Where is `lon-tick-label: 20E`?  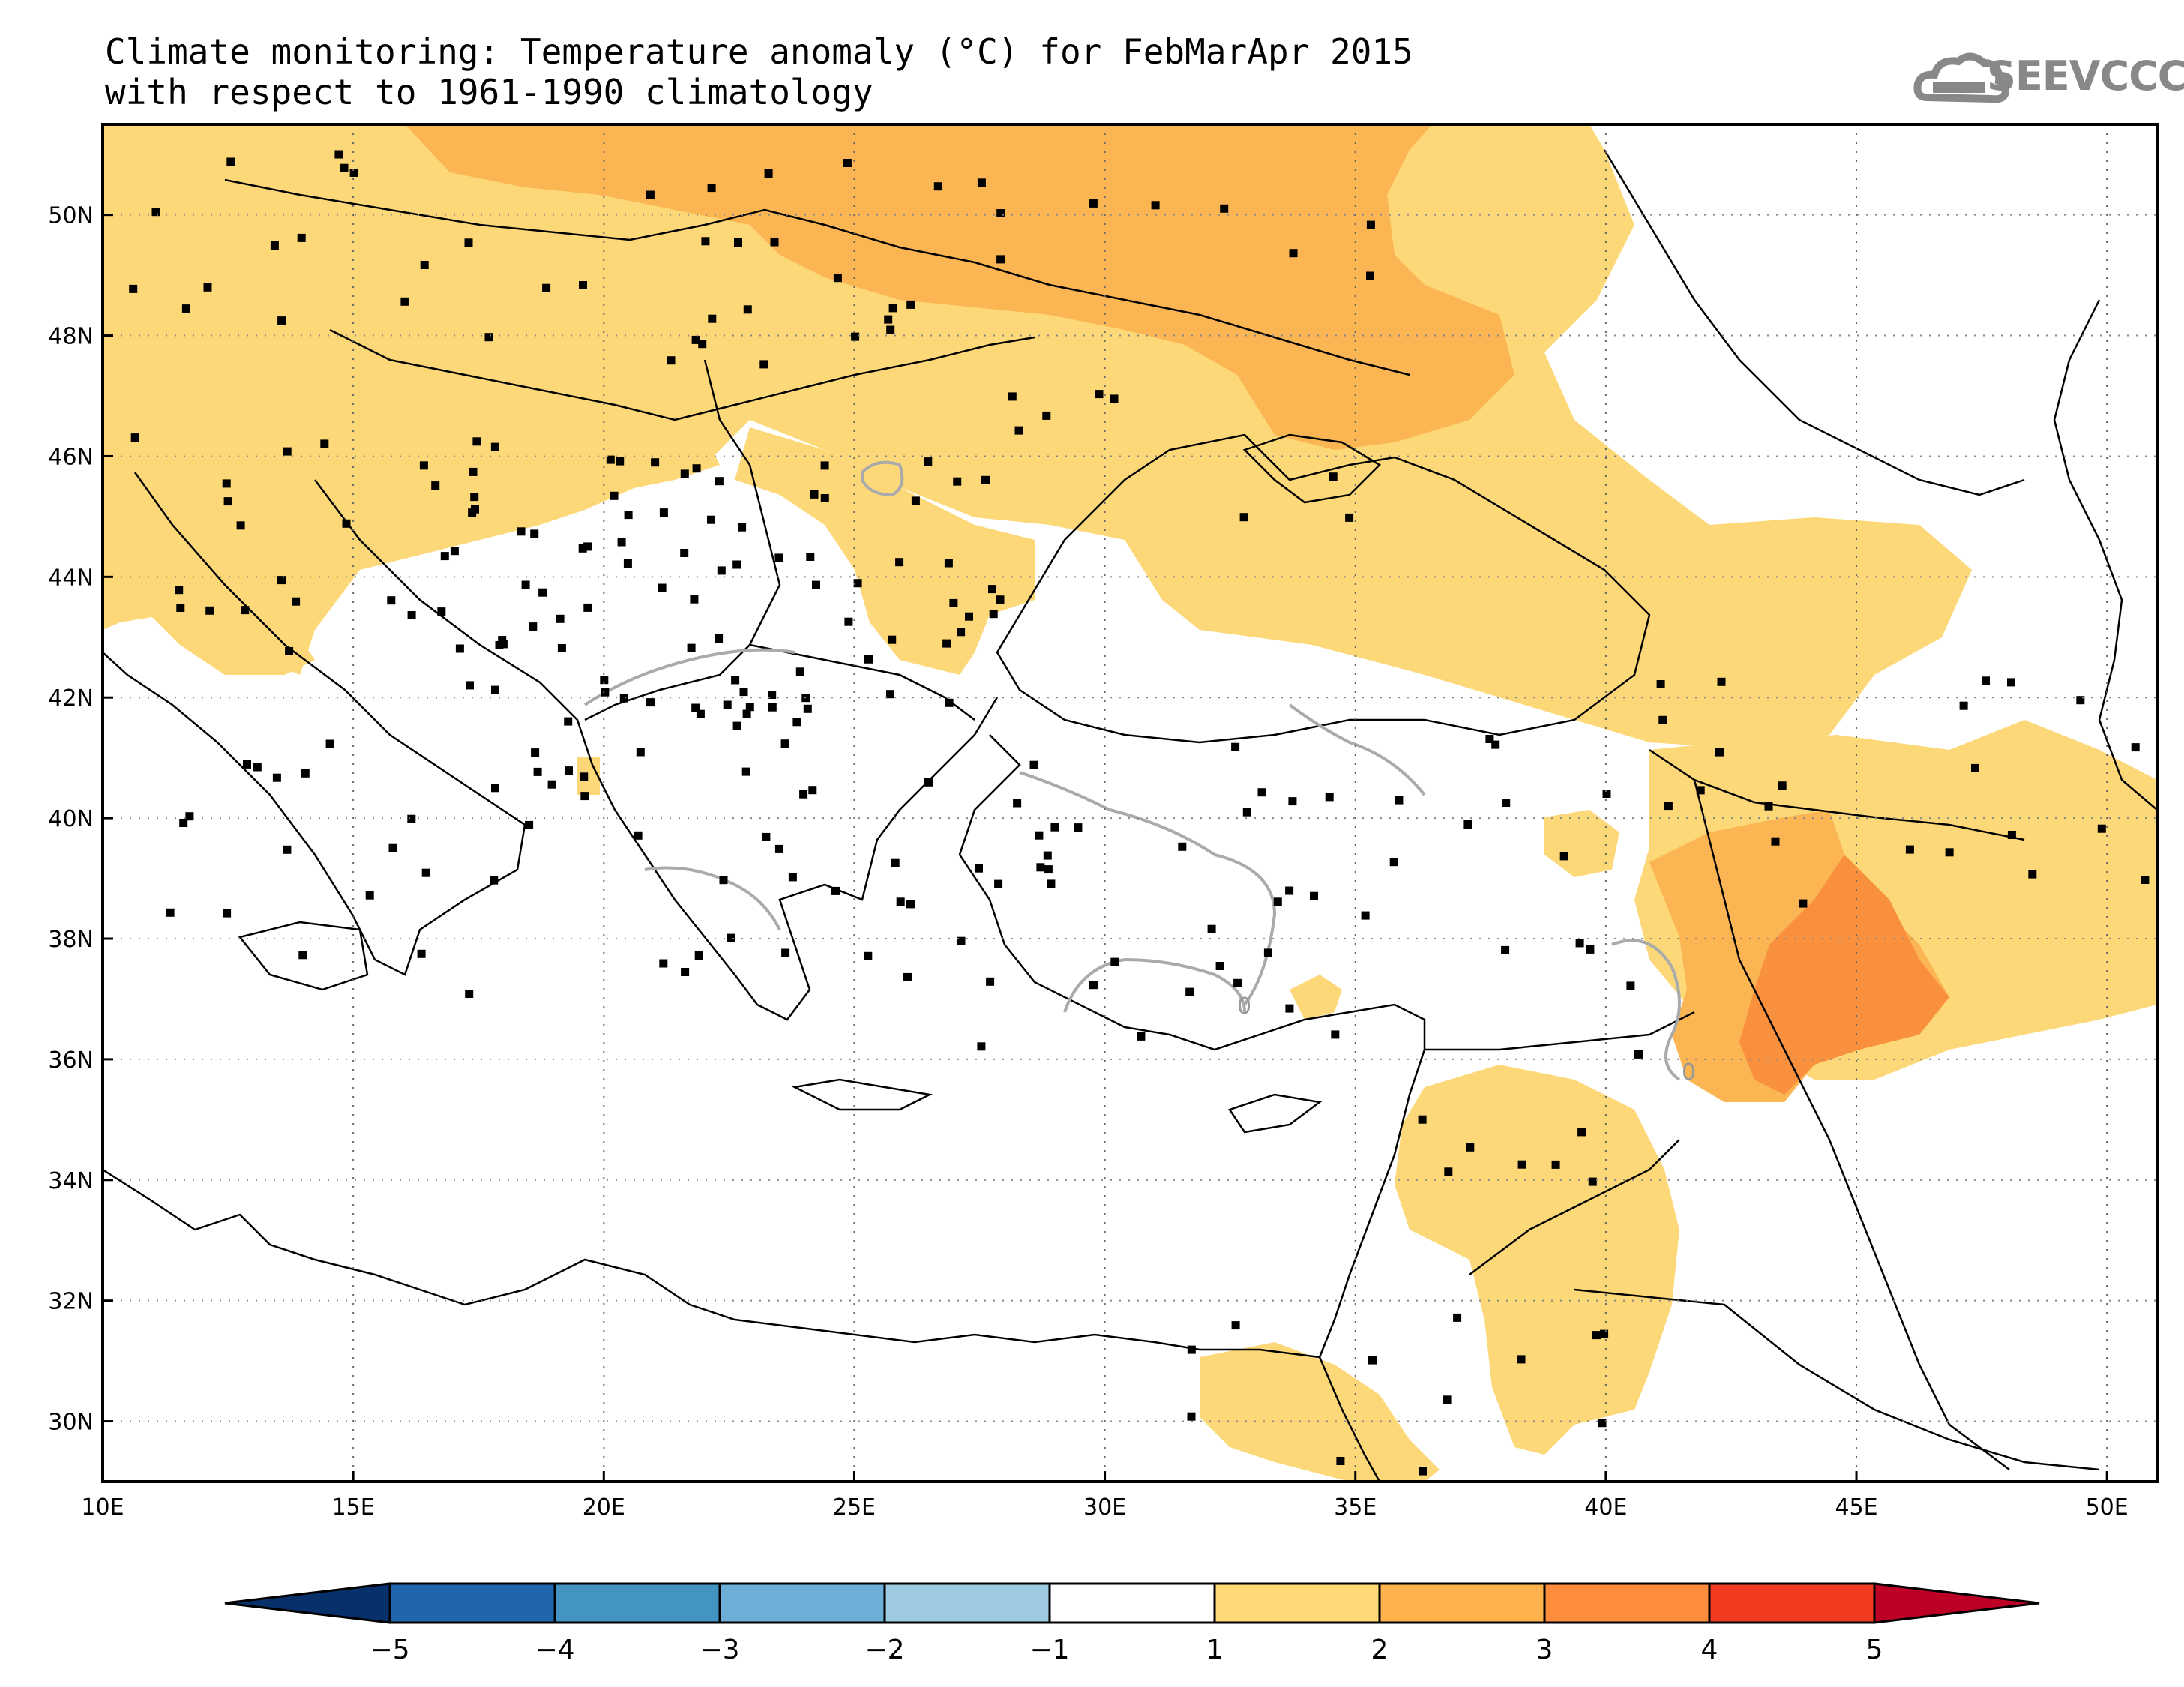 lon-tick-label: 20E is located at coordinates (604, 1507).